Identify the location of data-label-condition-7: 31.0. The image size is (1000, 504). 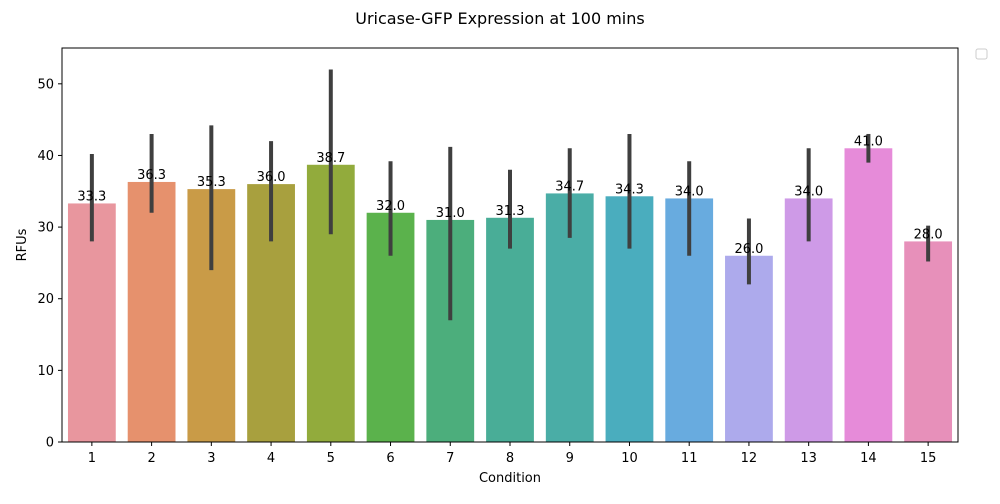
(450, 213).